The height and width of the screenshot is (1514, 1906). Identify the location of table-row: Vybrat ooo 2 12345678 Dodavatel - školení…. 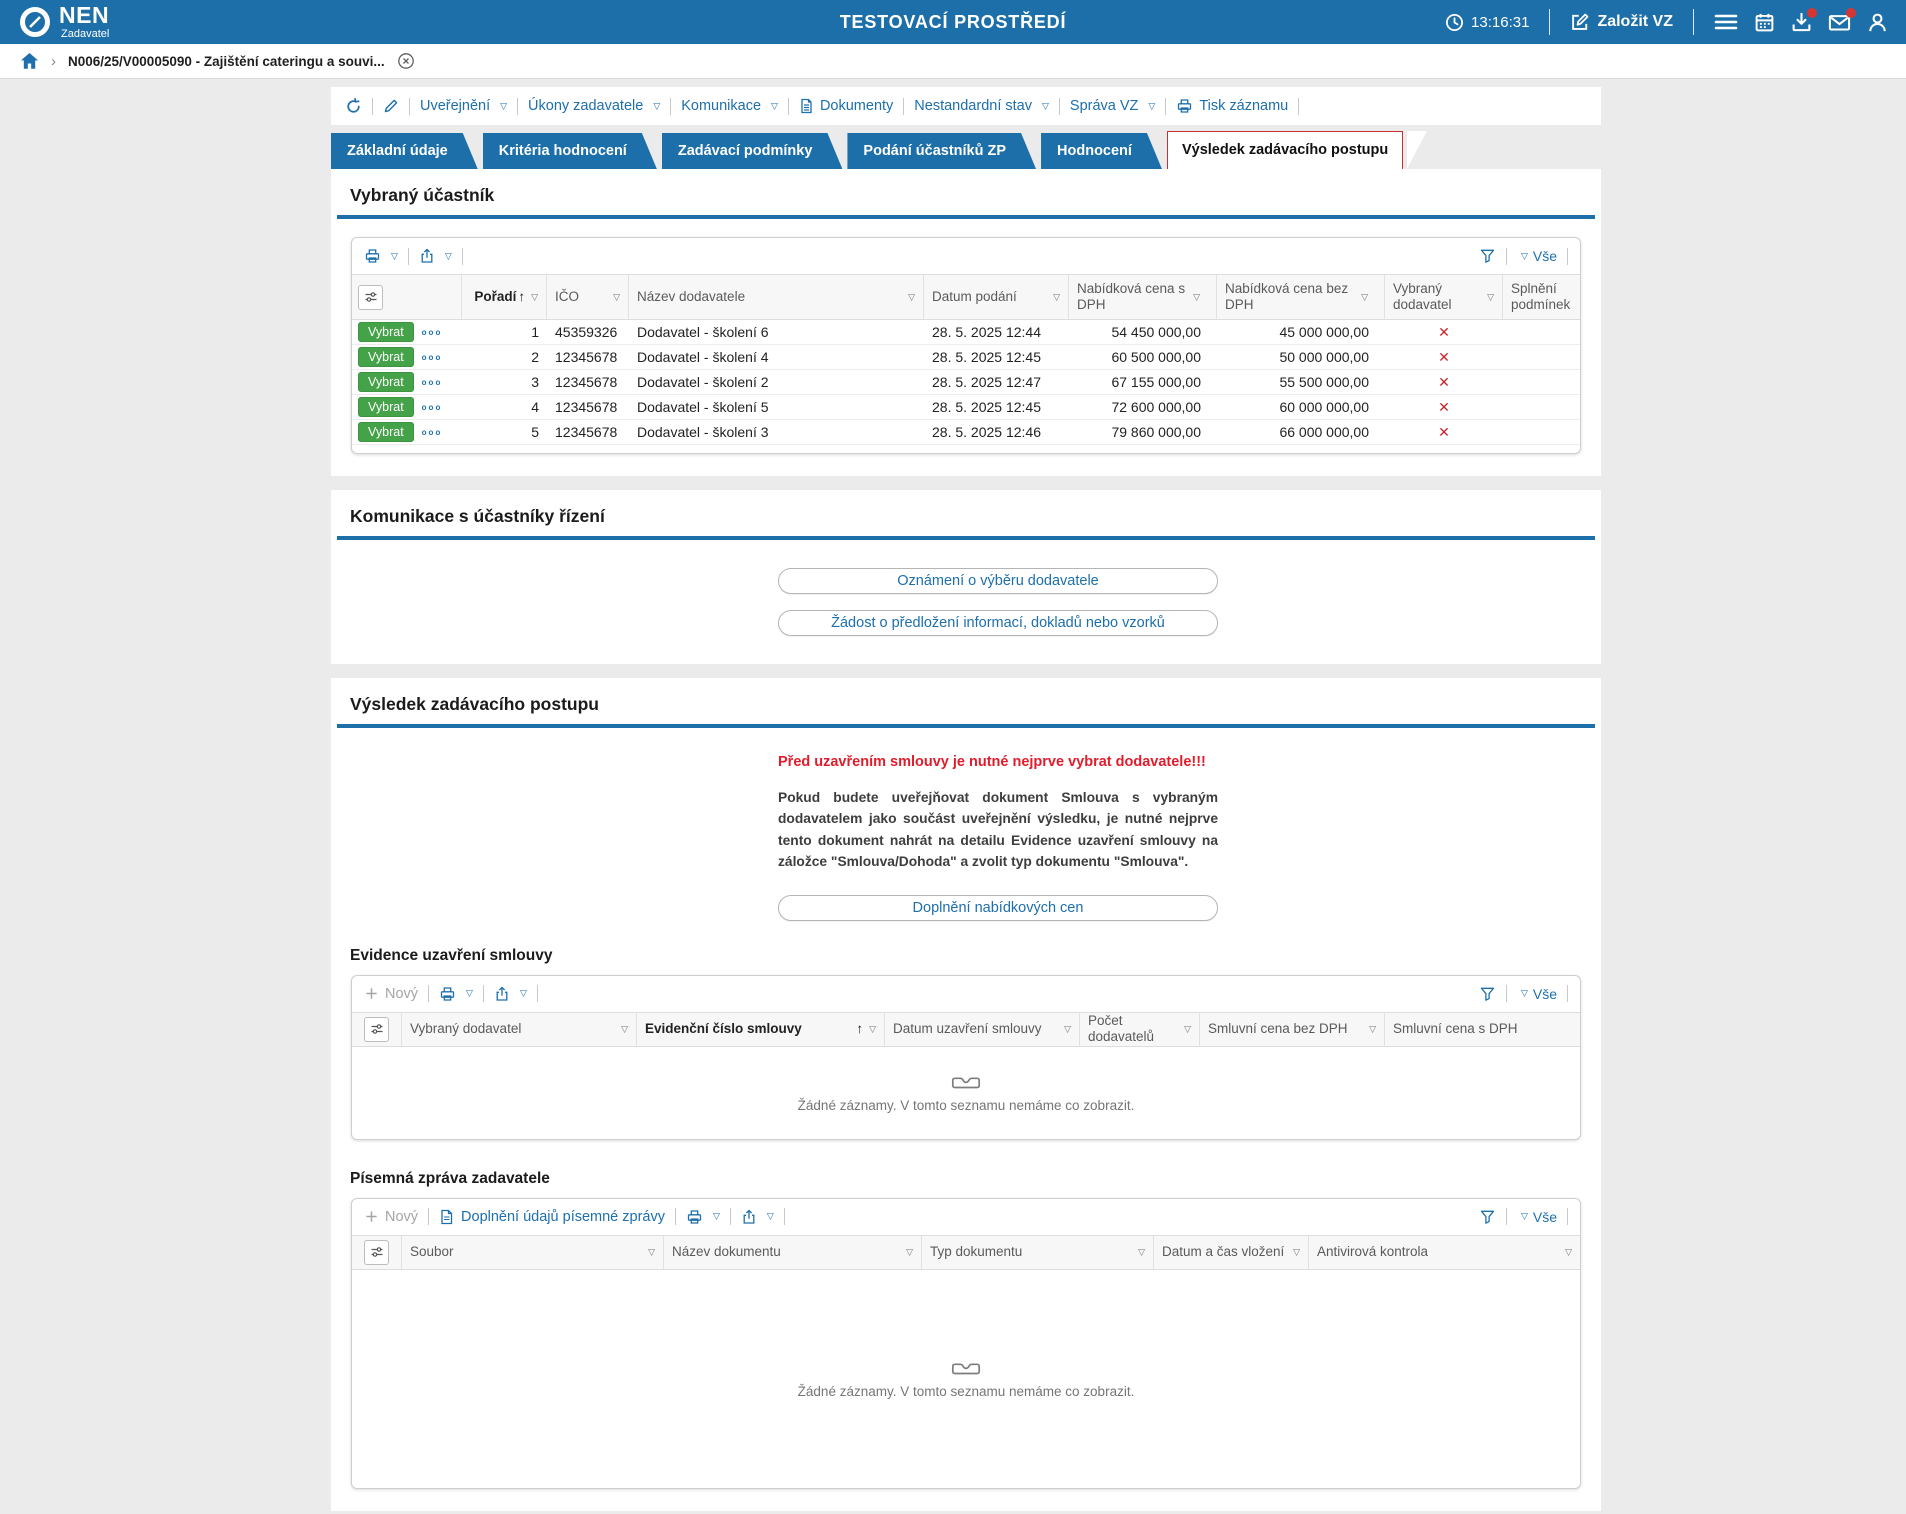
(966, 357).